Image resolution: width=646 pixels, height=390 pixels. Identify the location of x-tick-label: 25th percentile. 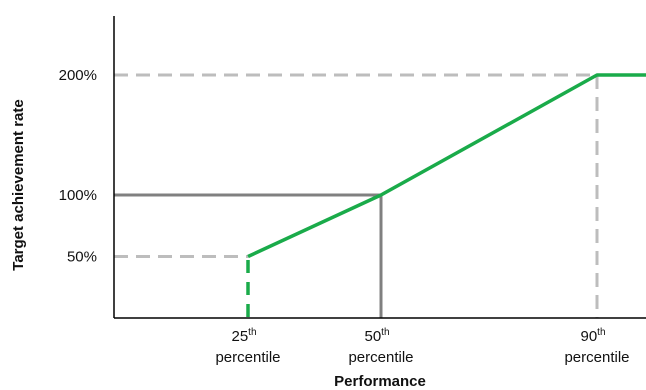
(247, 346).